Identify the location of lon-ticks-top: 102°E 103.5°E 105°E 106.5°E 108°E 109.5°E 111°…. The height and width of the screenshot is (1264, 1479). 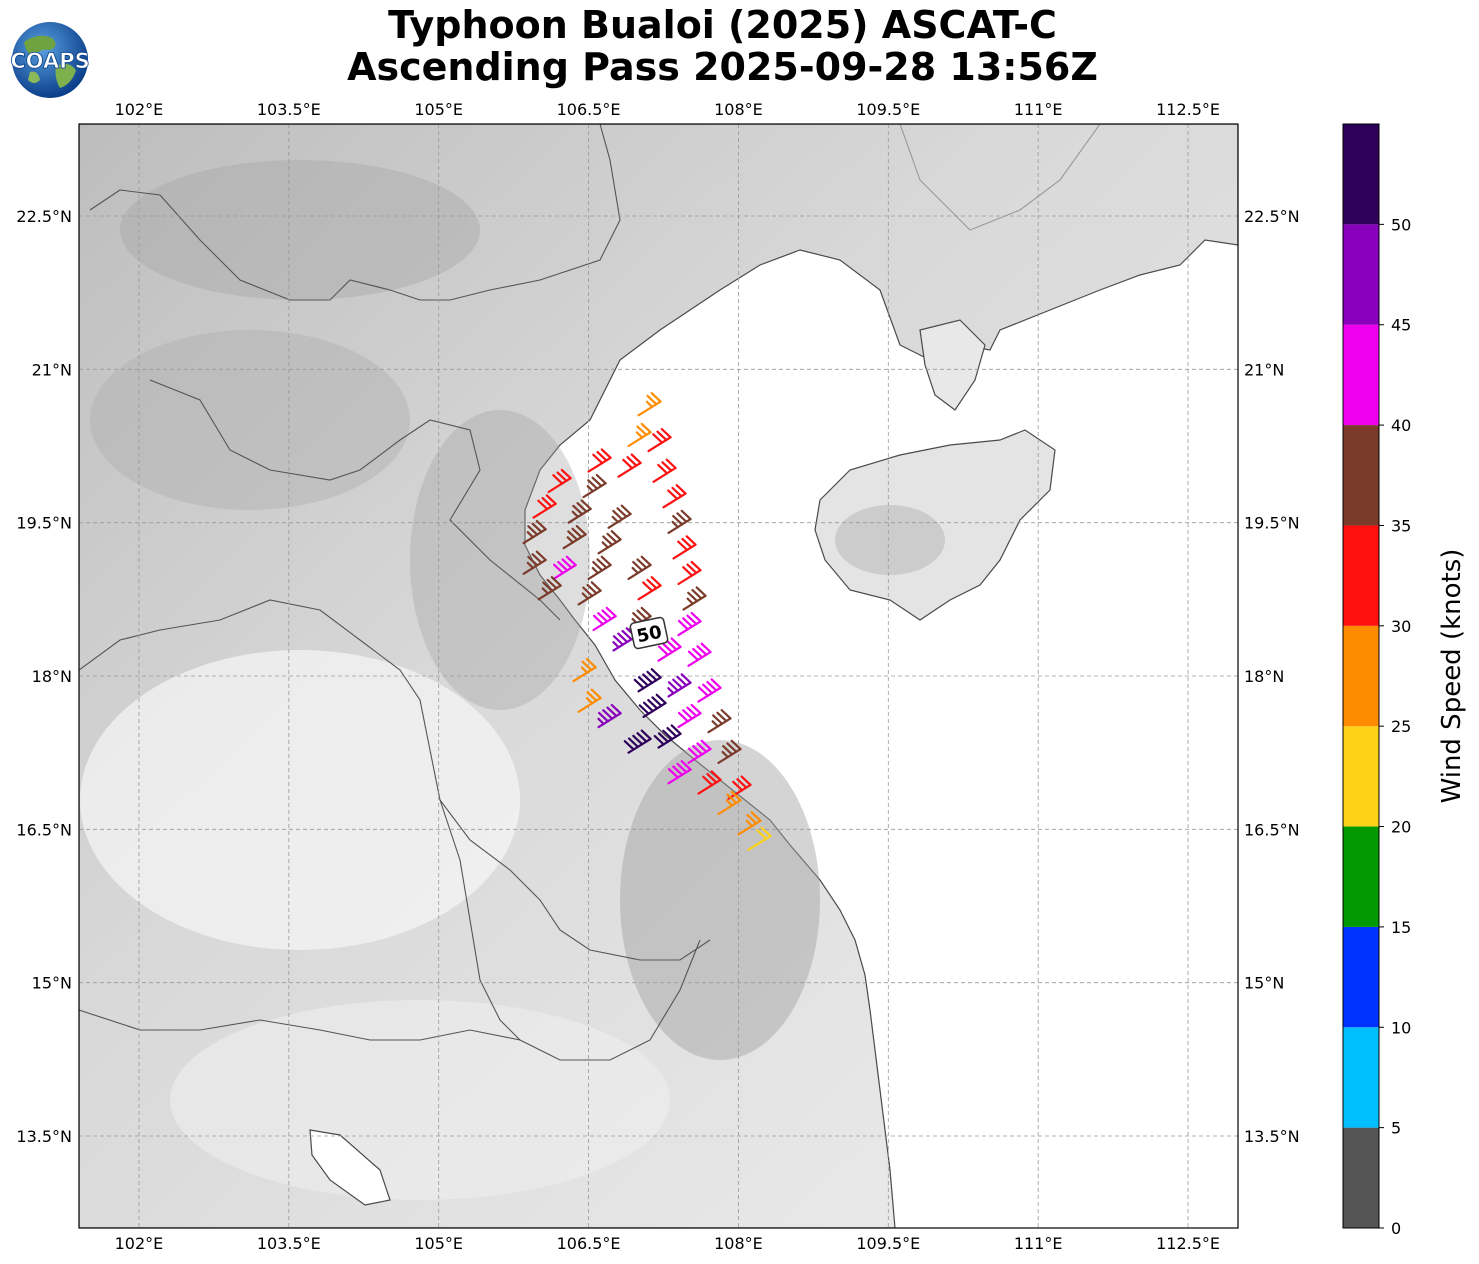
(667, 109).